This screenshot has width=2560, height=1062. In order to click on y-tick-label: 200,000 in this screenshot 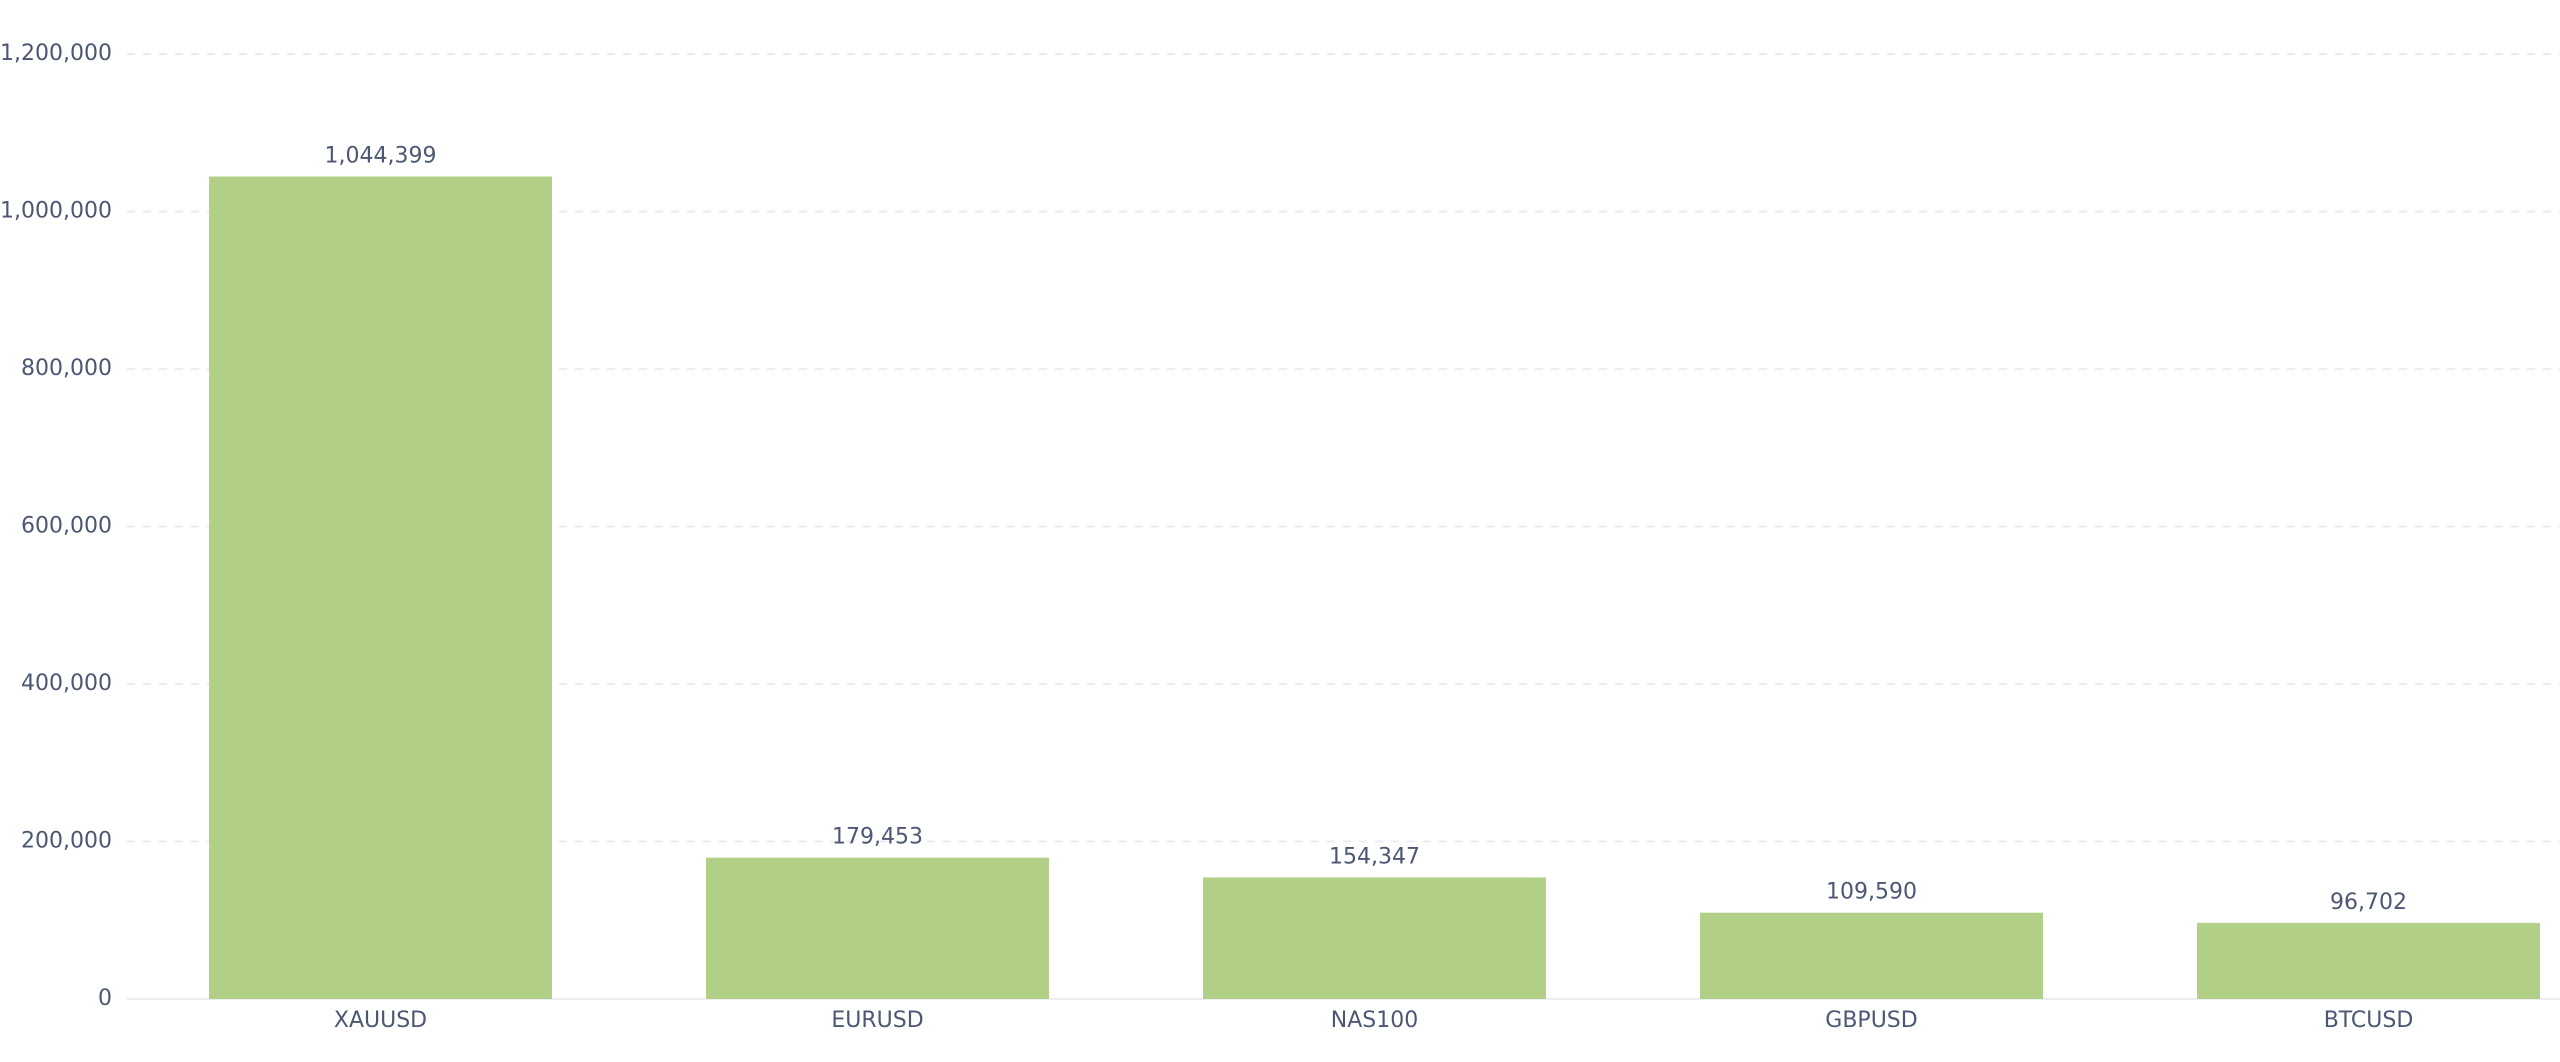, I will do `click(66, 841)`.